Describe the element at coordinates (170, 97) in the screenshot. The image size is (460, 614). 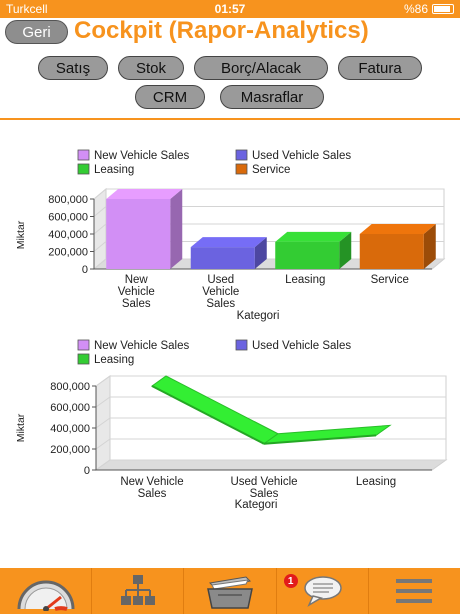
I see `nav-pill-crm: CRM` at that location.